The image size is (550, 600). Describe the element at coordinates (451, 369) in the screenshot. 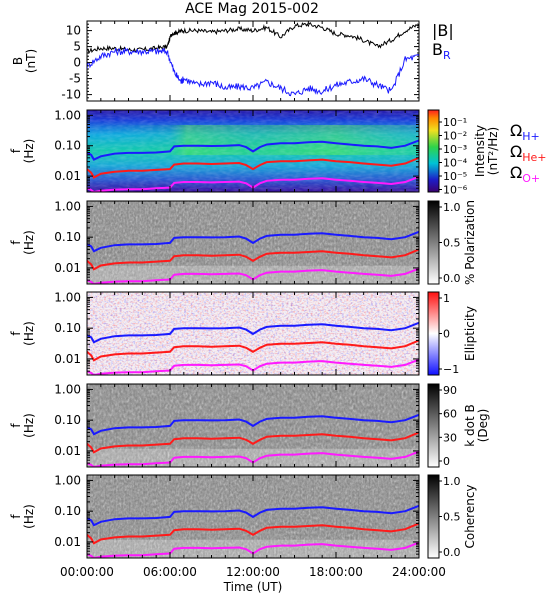

I see `colorbar-tick-label: −1` at that location.